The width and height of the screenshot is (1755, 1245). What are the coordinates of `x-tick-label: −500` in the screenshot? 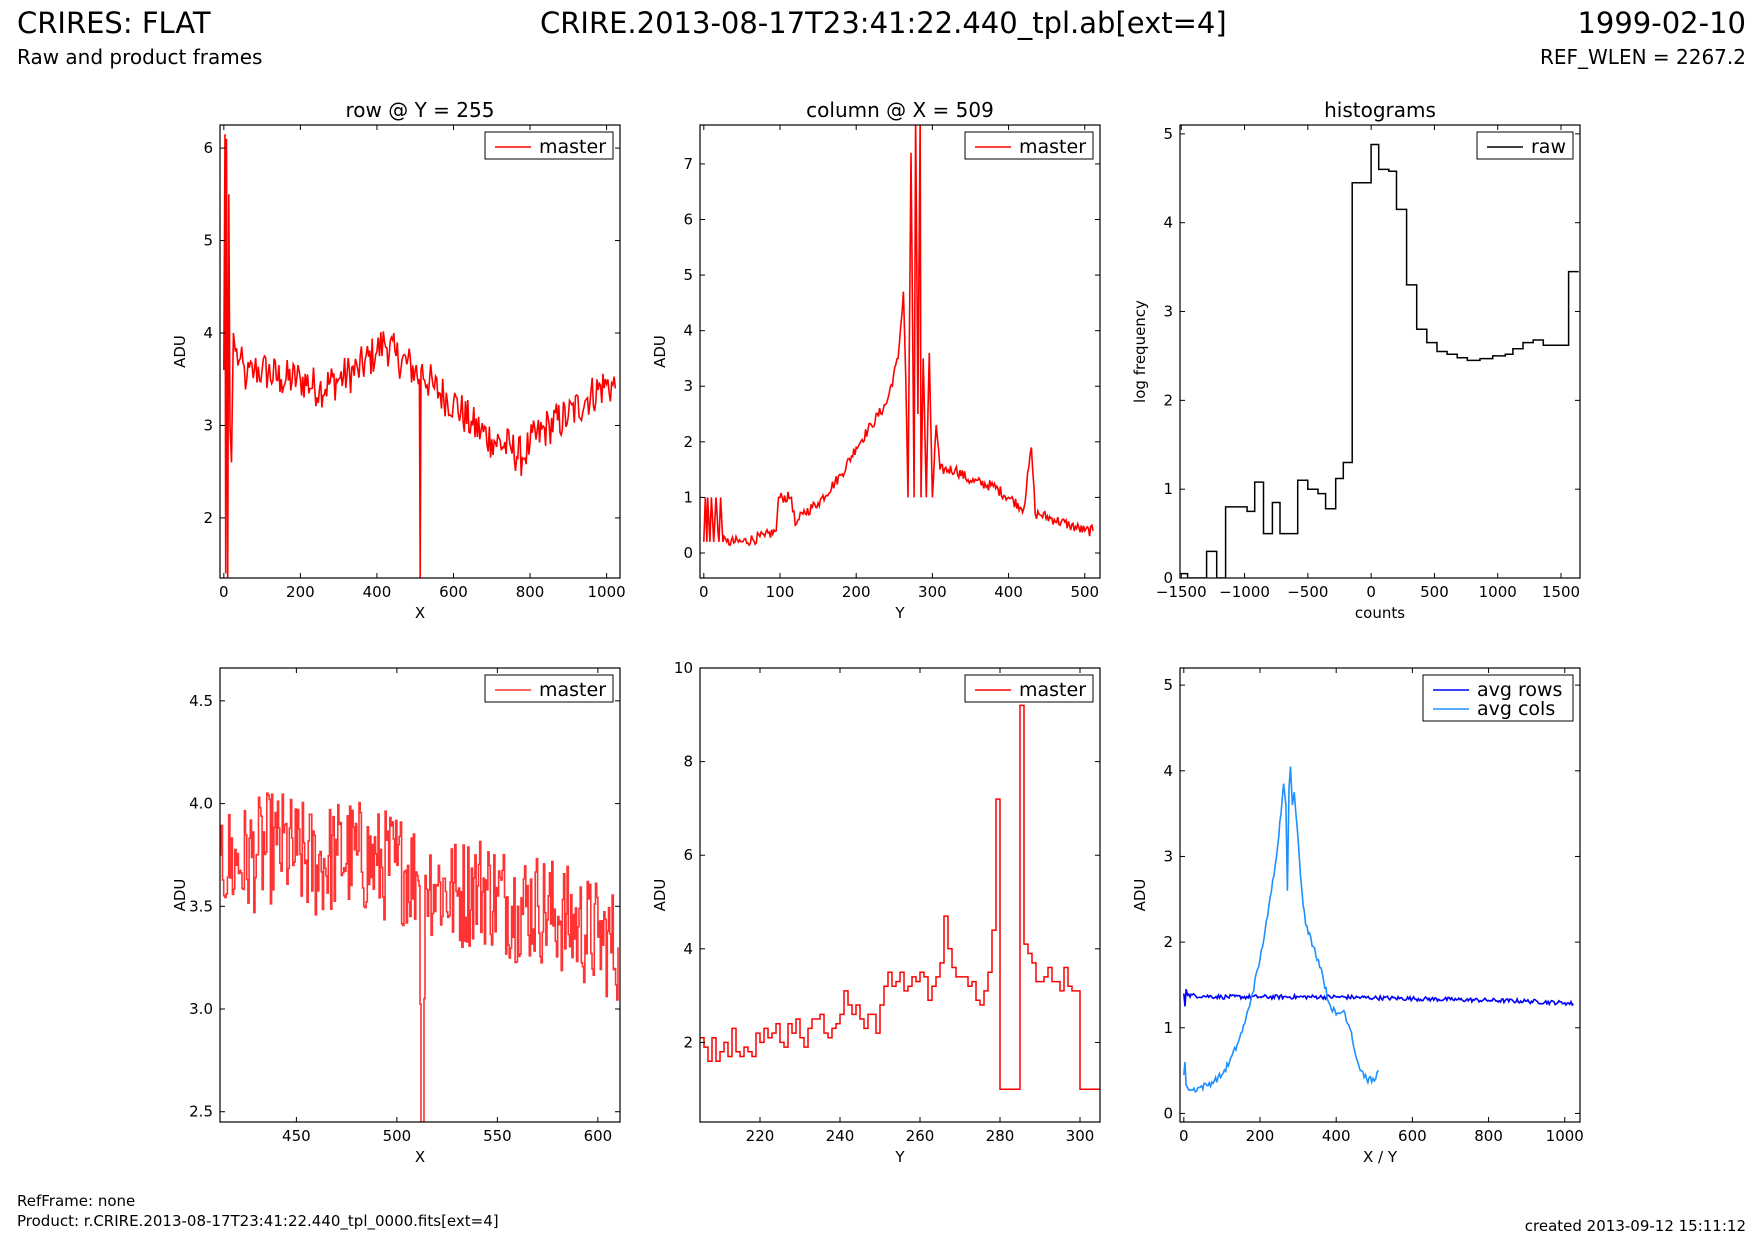 It's located at (1307, 592).